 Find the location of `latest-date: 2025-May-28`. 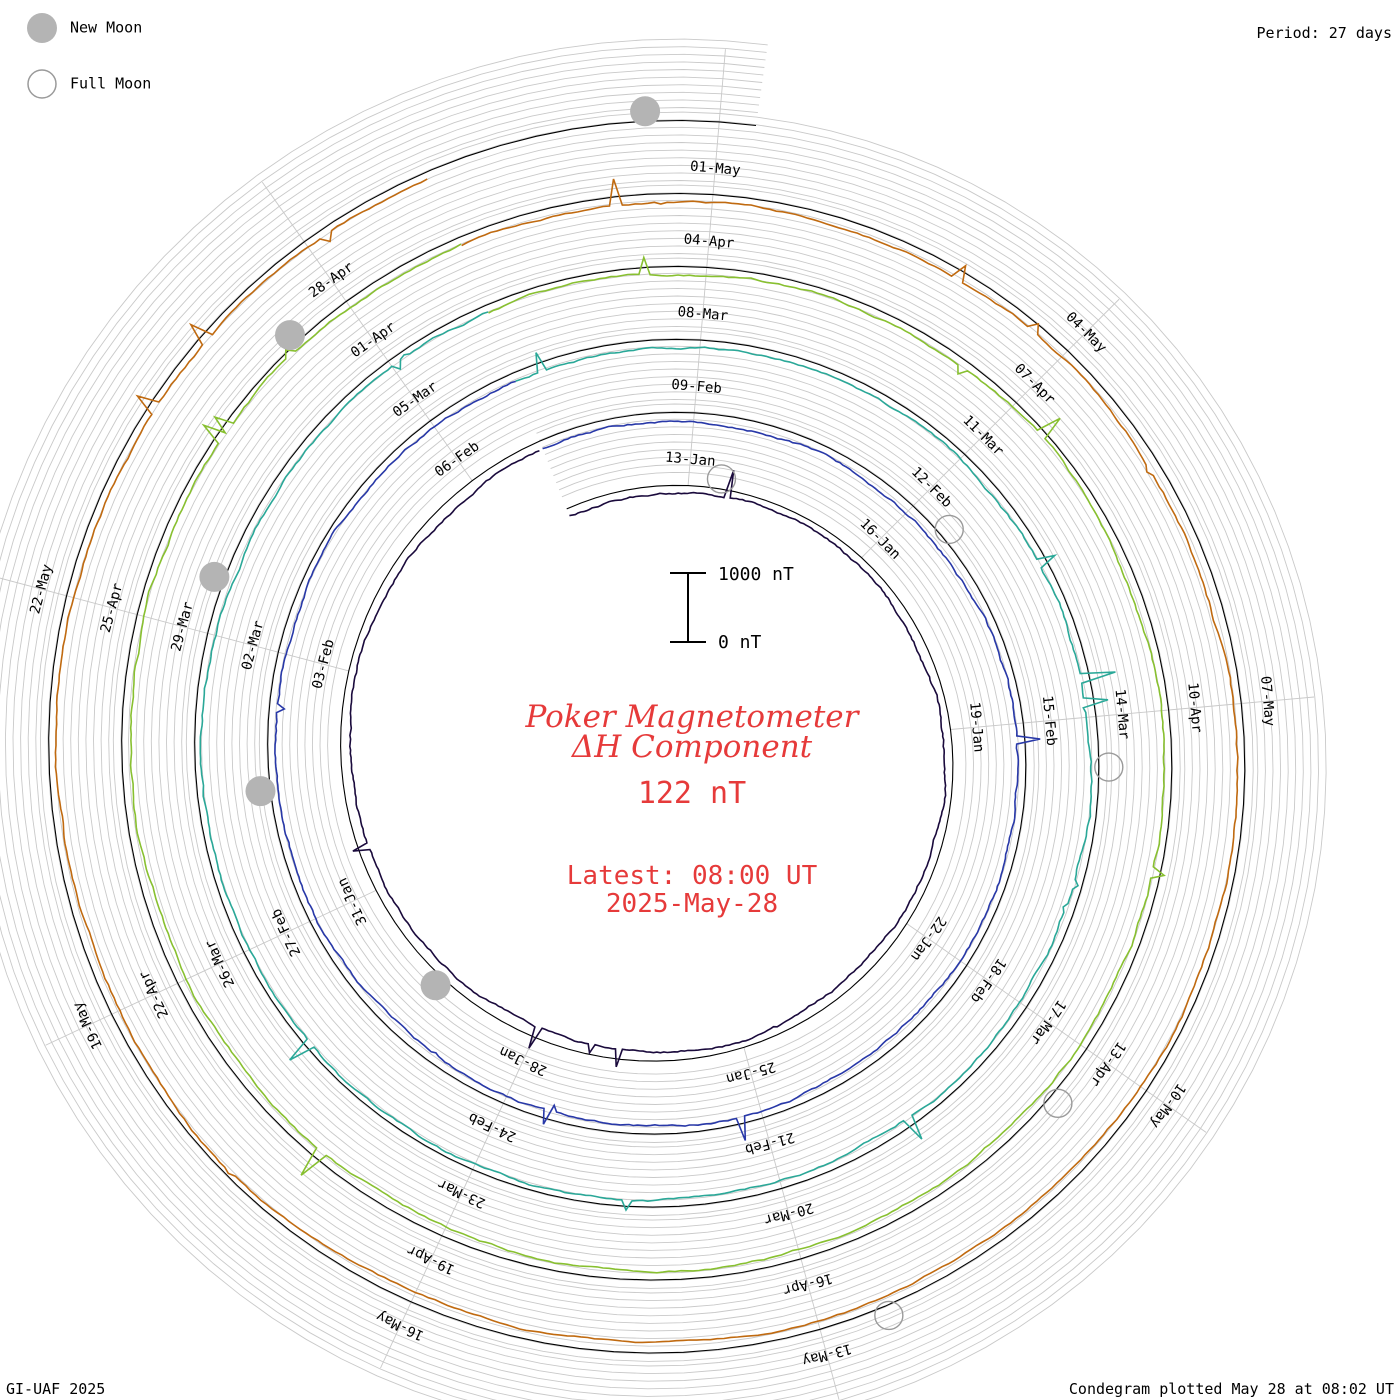

latest-date: 2025-May-28 is located at coordinates (692, 904).